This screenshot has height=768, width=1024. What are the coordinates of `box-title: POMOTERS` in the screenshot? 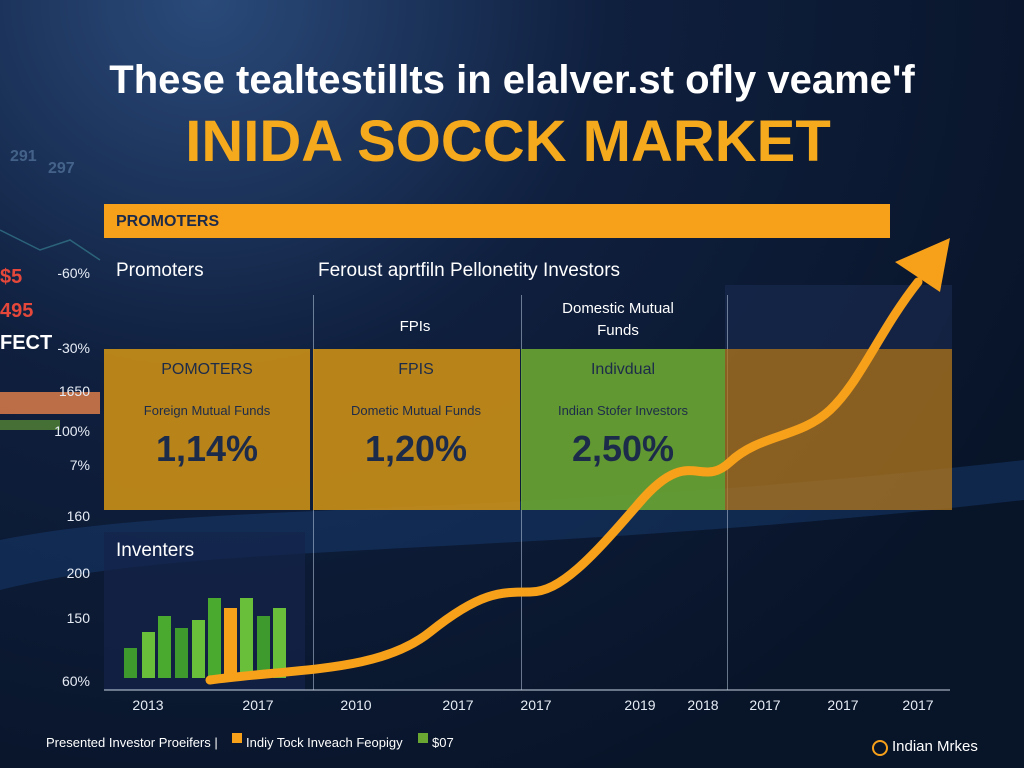 It's located at (207, 369).